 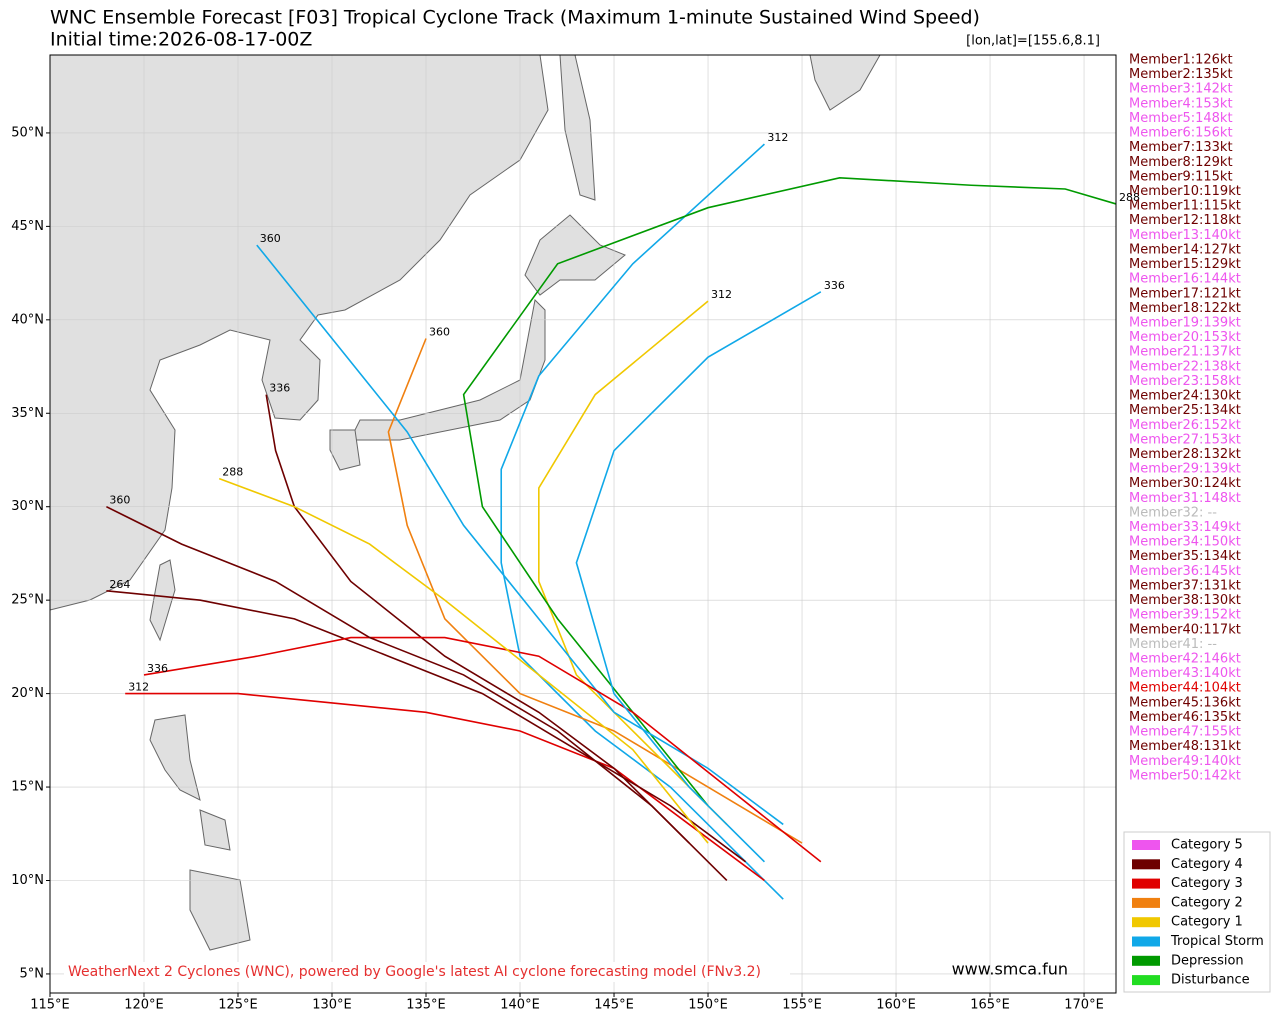 I want to click on x-tick-label: 120°E, so click(x=144, y=1005).